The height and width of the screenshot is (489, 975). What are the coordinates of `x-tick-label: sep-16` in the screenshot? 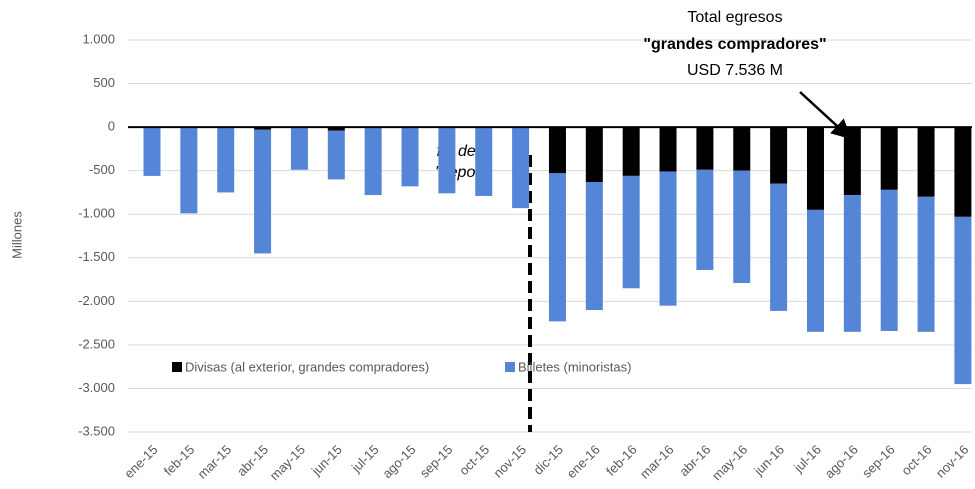 It's located at (878, 461).